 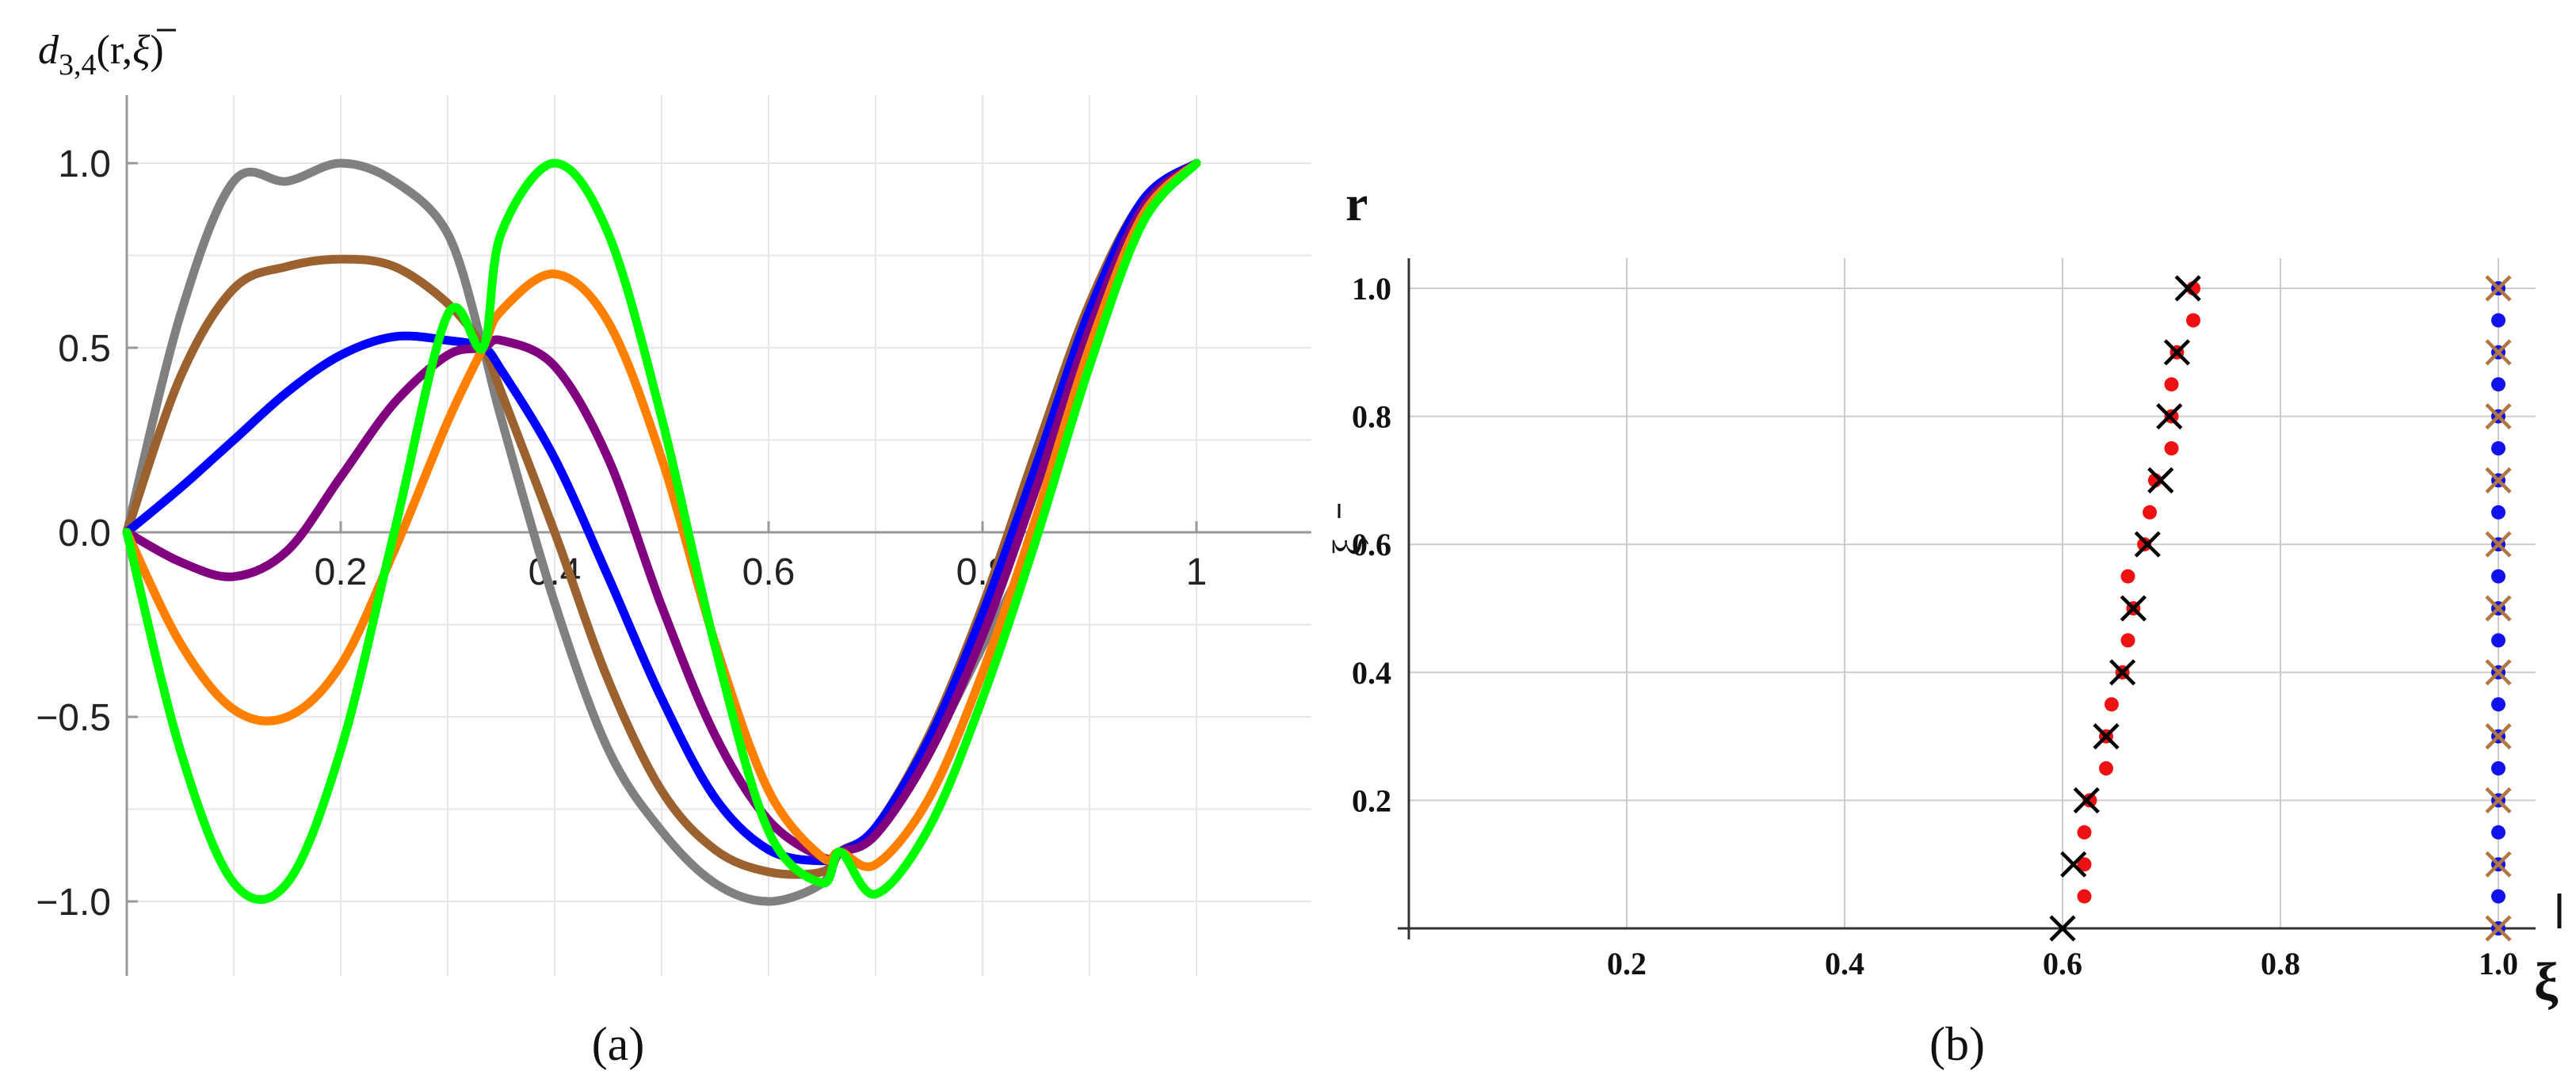 What do you see at coordinates (1197, 572) in the screenshot?
I see `x-tick-label: 1` at bounding box center [1197, 572].